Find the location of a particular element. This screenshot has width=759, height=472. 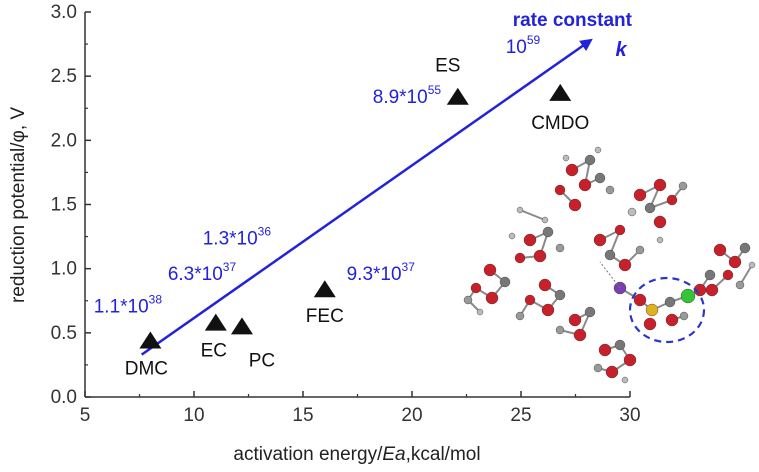

data-point-label: FEC is located at coordinates (325, 316).